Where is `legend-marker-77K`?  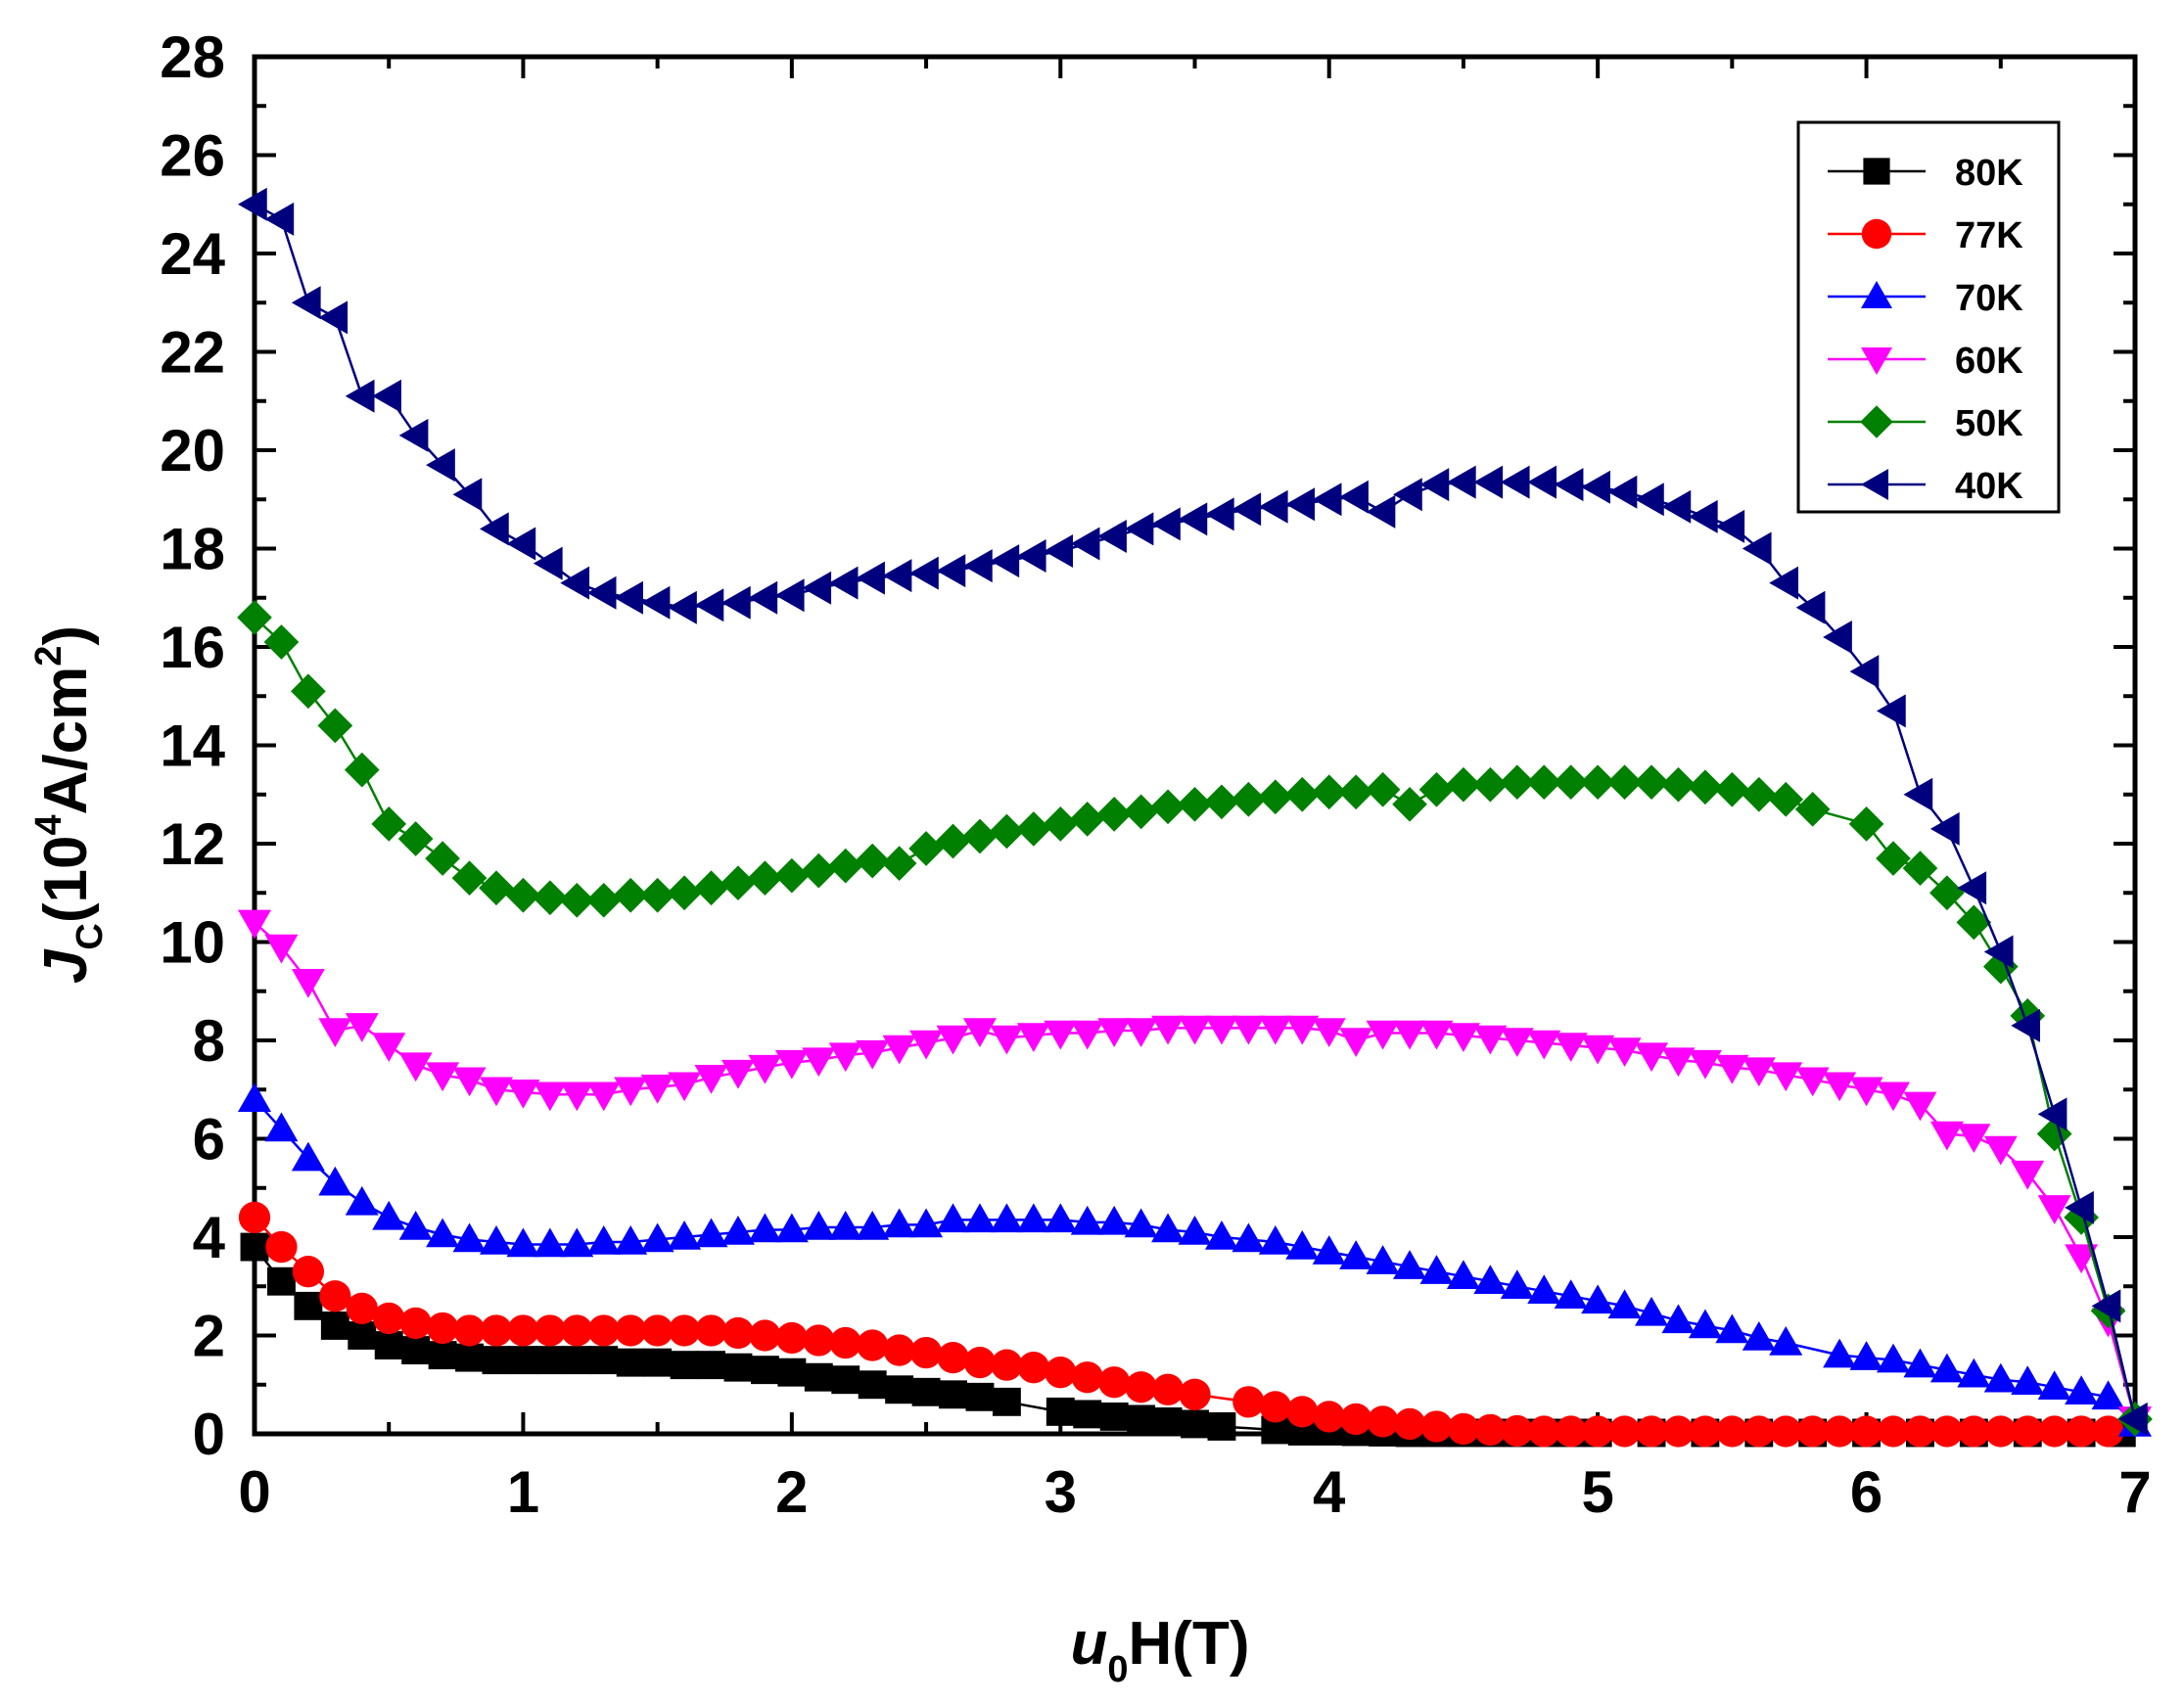 legend-marker-77K is located at coordinates (1876, 234).